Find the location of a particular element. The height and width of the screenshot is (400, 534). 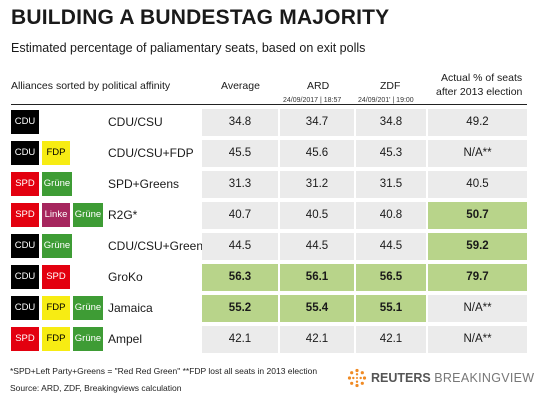

value-cell: 45.6 is located at coordinates (317, 153).